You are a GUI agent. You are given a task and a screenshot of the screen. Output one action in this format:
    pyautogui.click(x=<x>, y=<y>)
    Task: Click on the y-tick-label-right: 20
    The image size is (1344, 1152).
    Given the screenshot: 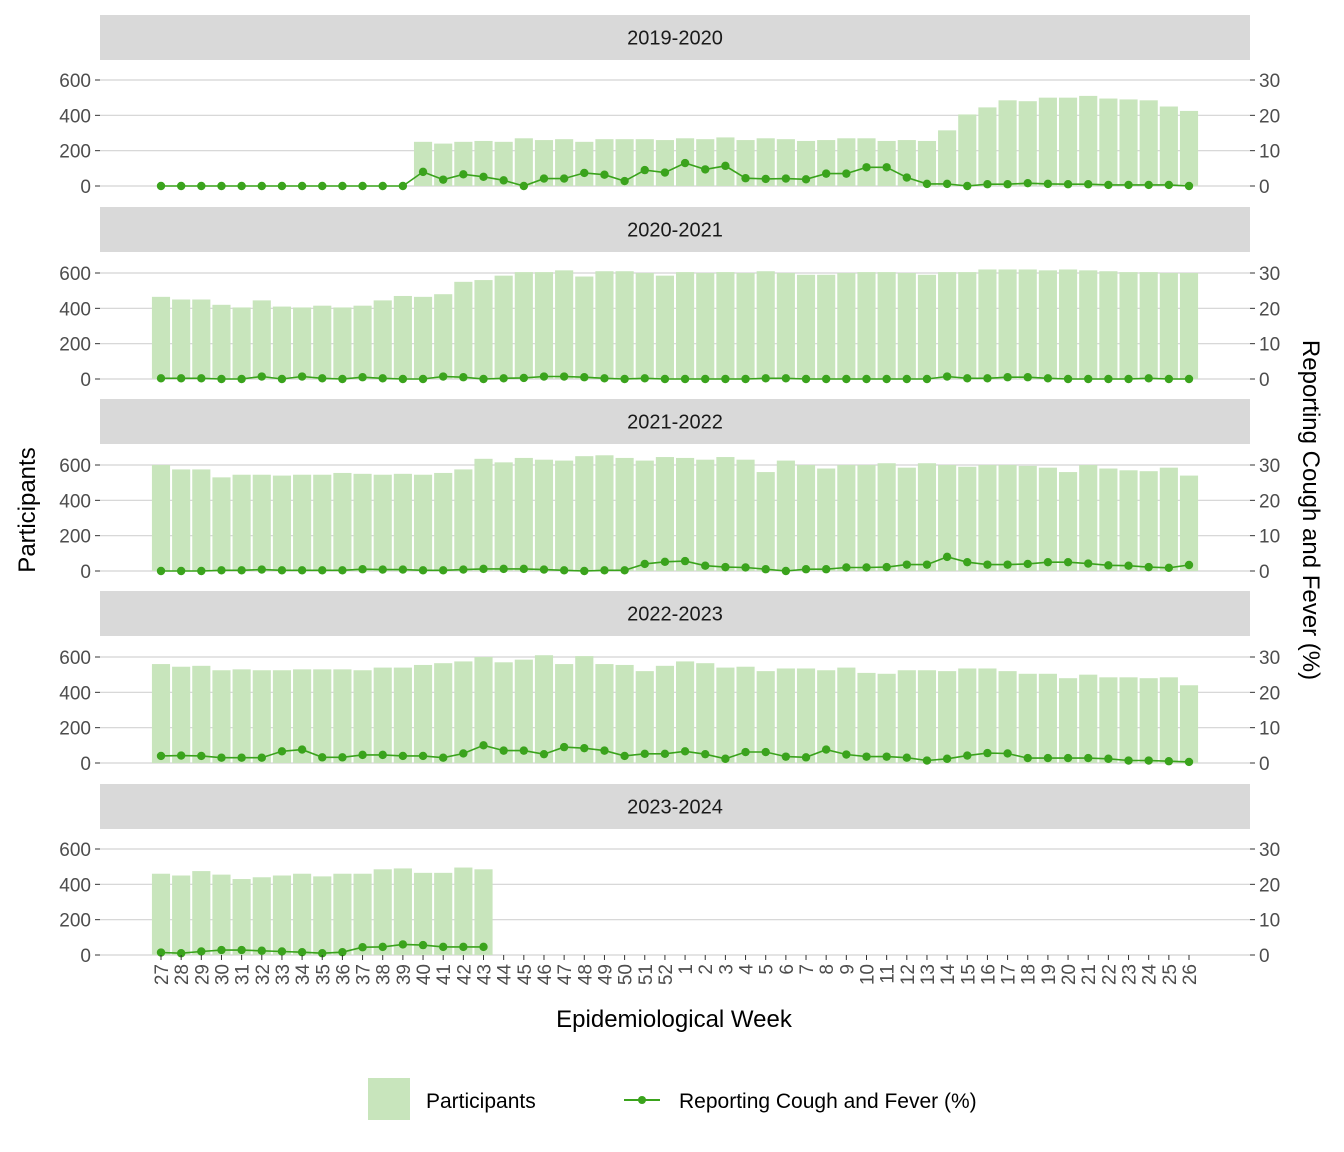 What is the action you would take?
    pyautogui.click(x=1269, y=309)
    